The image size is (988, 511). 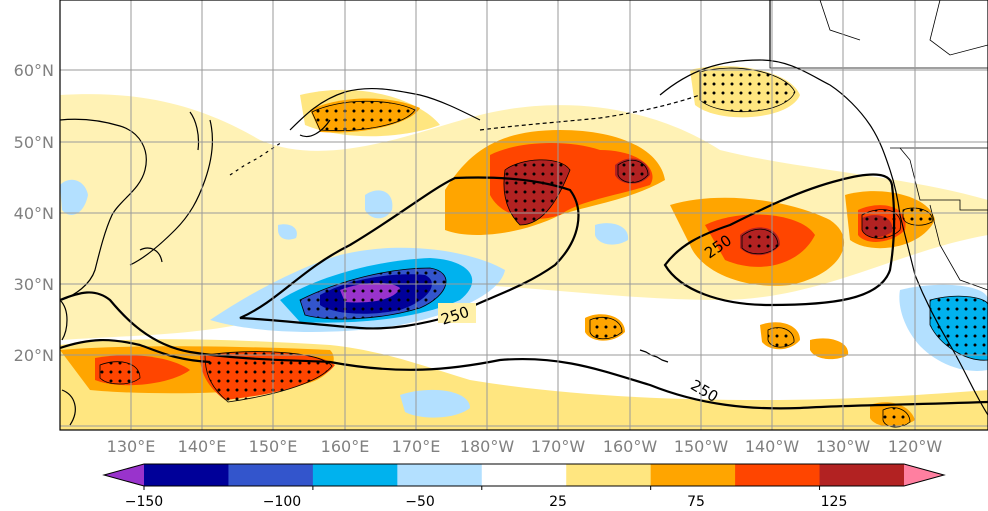 What do you see at coordinates (420, 502) in the screenshot?
I see `colorbar-tick-label: −50` at bounding box center [420, 502].